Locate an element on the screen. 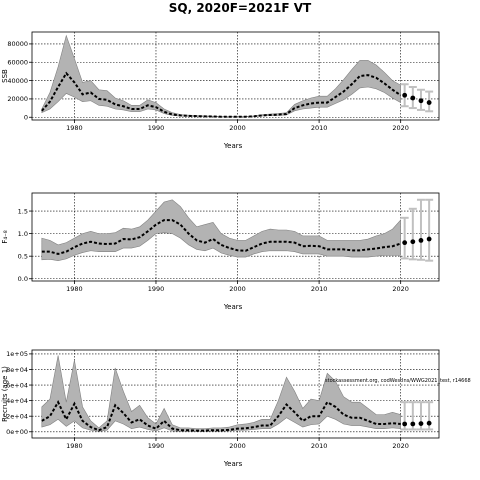 This screenshot has height=480, width=480. chart-title: SQ, 2020F=2021F VT is located at coordinates (240, 8).